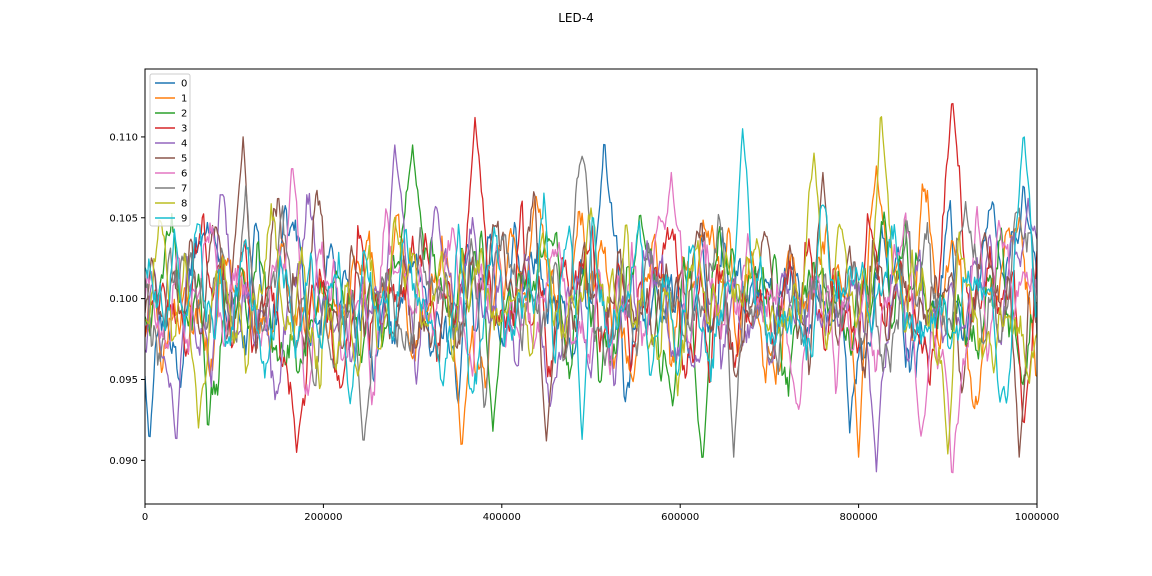  Describe the element at coordinates (123, 137) in the screenshot. I see `y-tick-label: 0.110` at that location.